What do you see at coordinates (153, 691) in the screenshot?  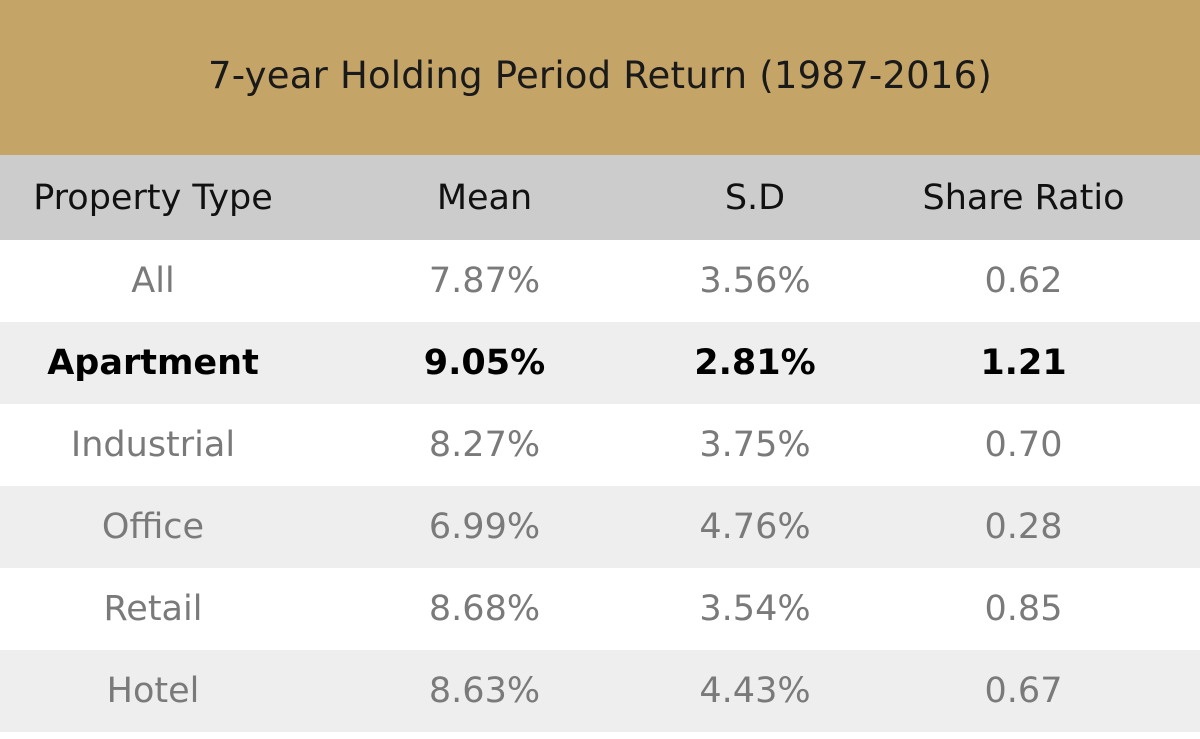 I see `cell-property-type: Hotel` at bounding box center [153, 691].